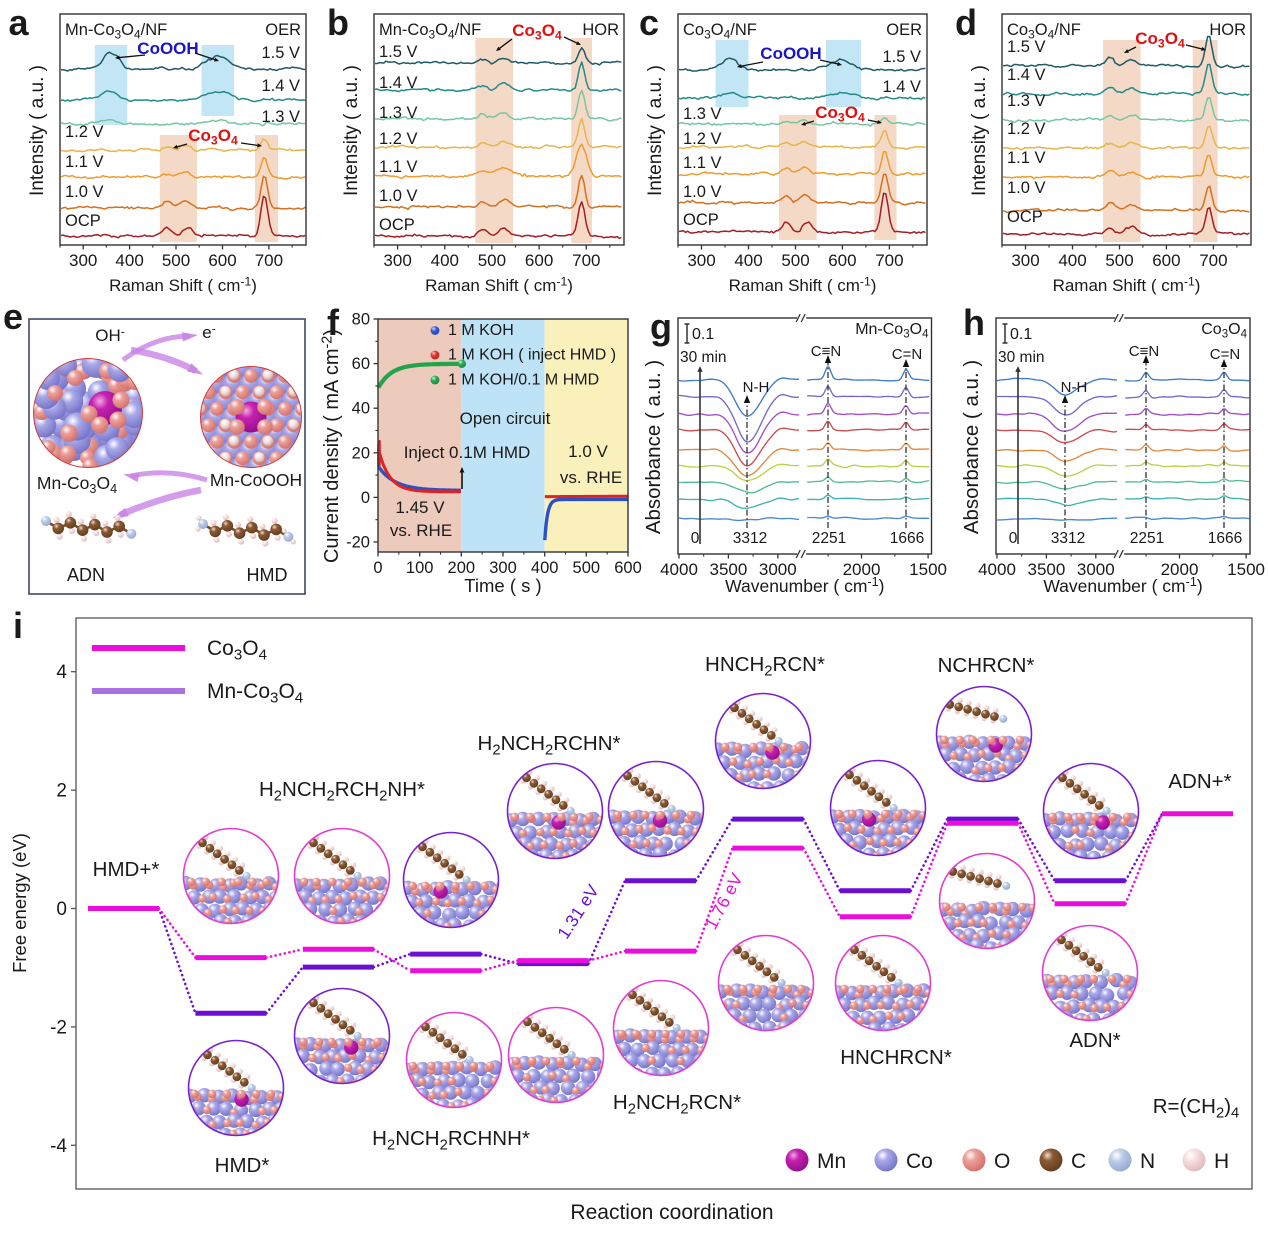 Image resolution: width=1268 pixels, height=1236 pixels. I want to click on svg-text: N, so click(1147, 1161).